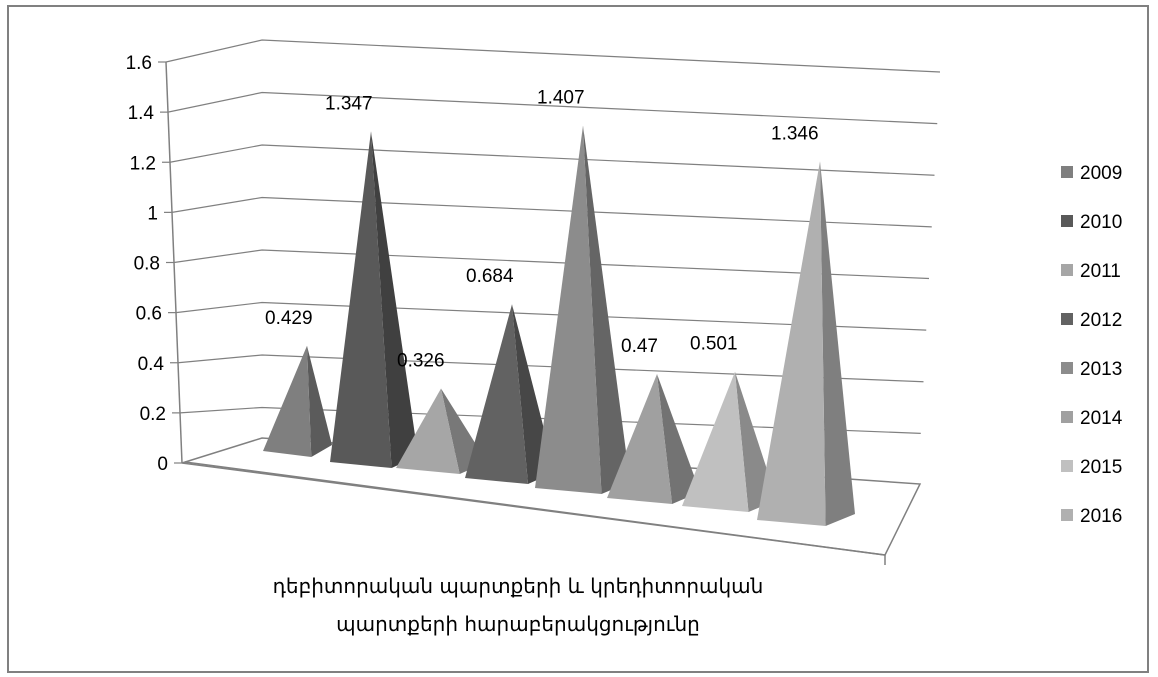 This screenshot has width=1158, height=677. What do you see at coordinates (289, 318) in the screenshot?
I see `data-label-2009: 0.429` at bounding box center [289, 318].